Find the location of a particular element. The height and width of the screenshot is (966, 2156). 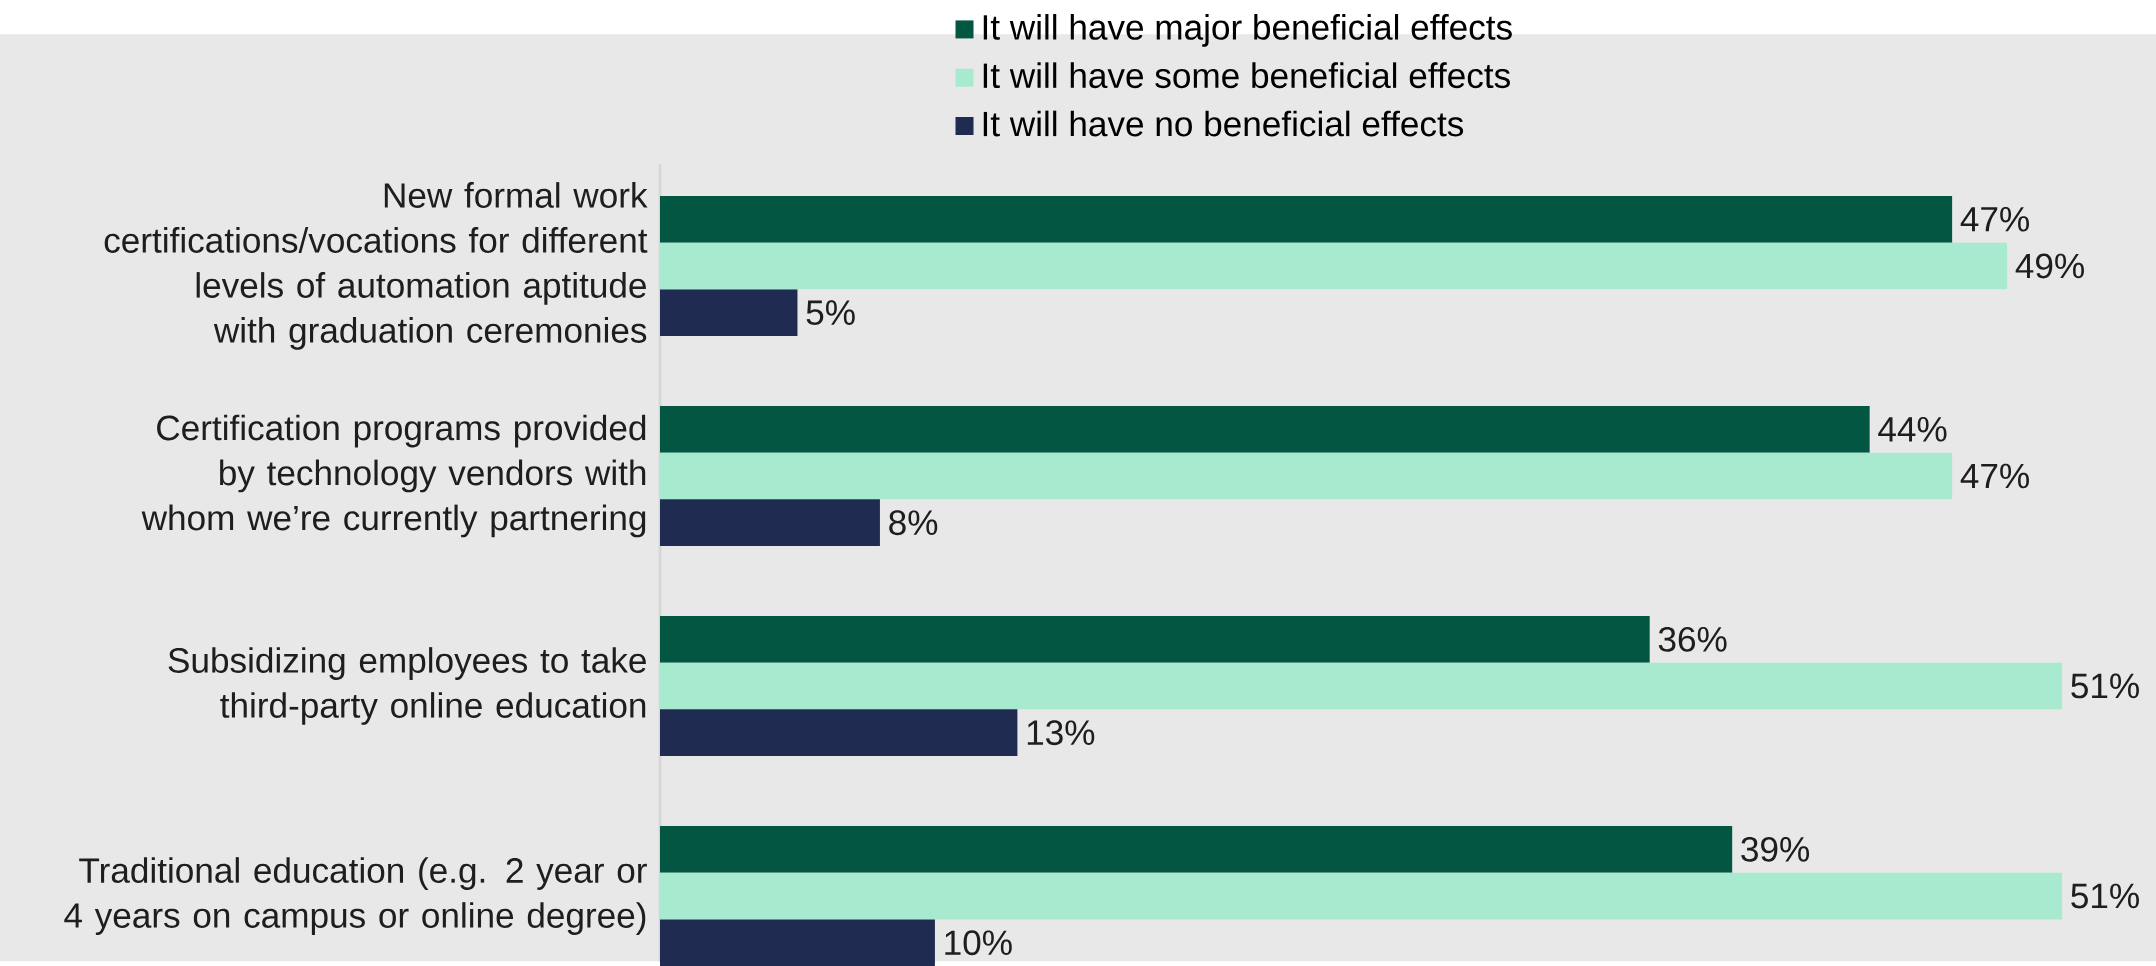

data-label: 44% is located at coordinates (1912, 429).